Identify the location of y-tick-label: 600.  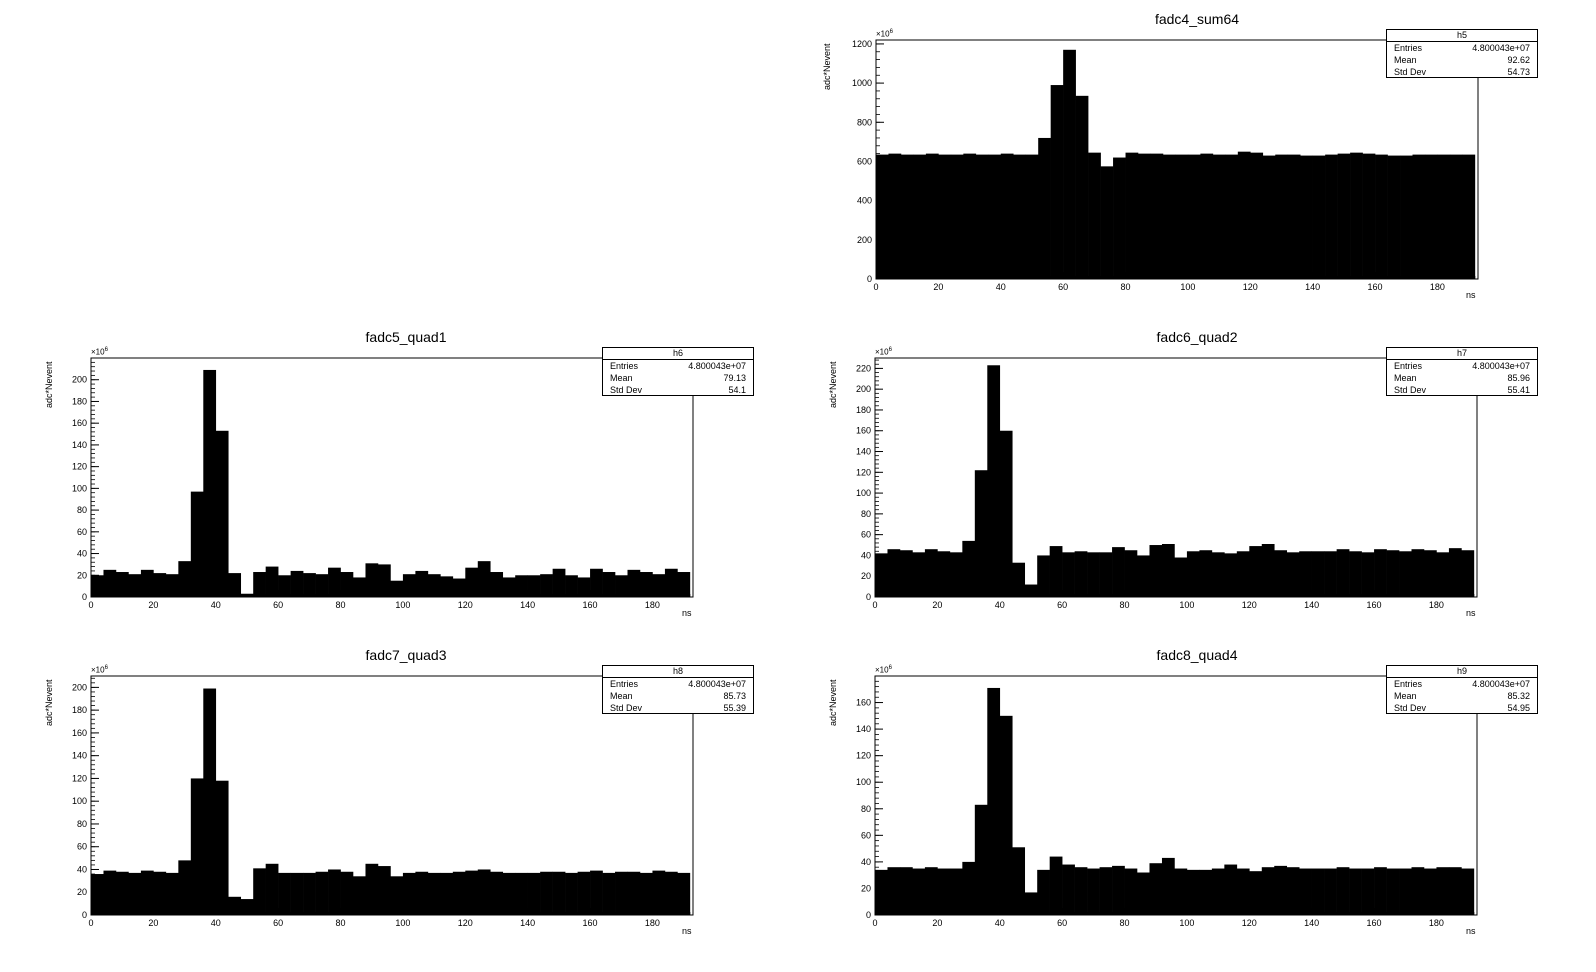
(864, 161).